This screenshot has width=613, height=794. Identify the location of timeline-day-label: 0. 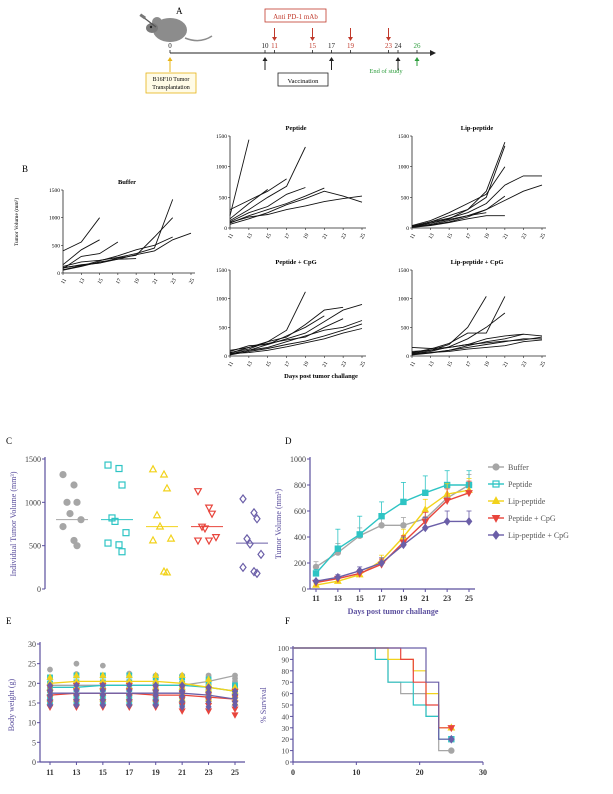
(170, 46).